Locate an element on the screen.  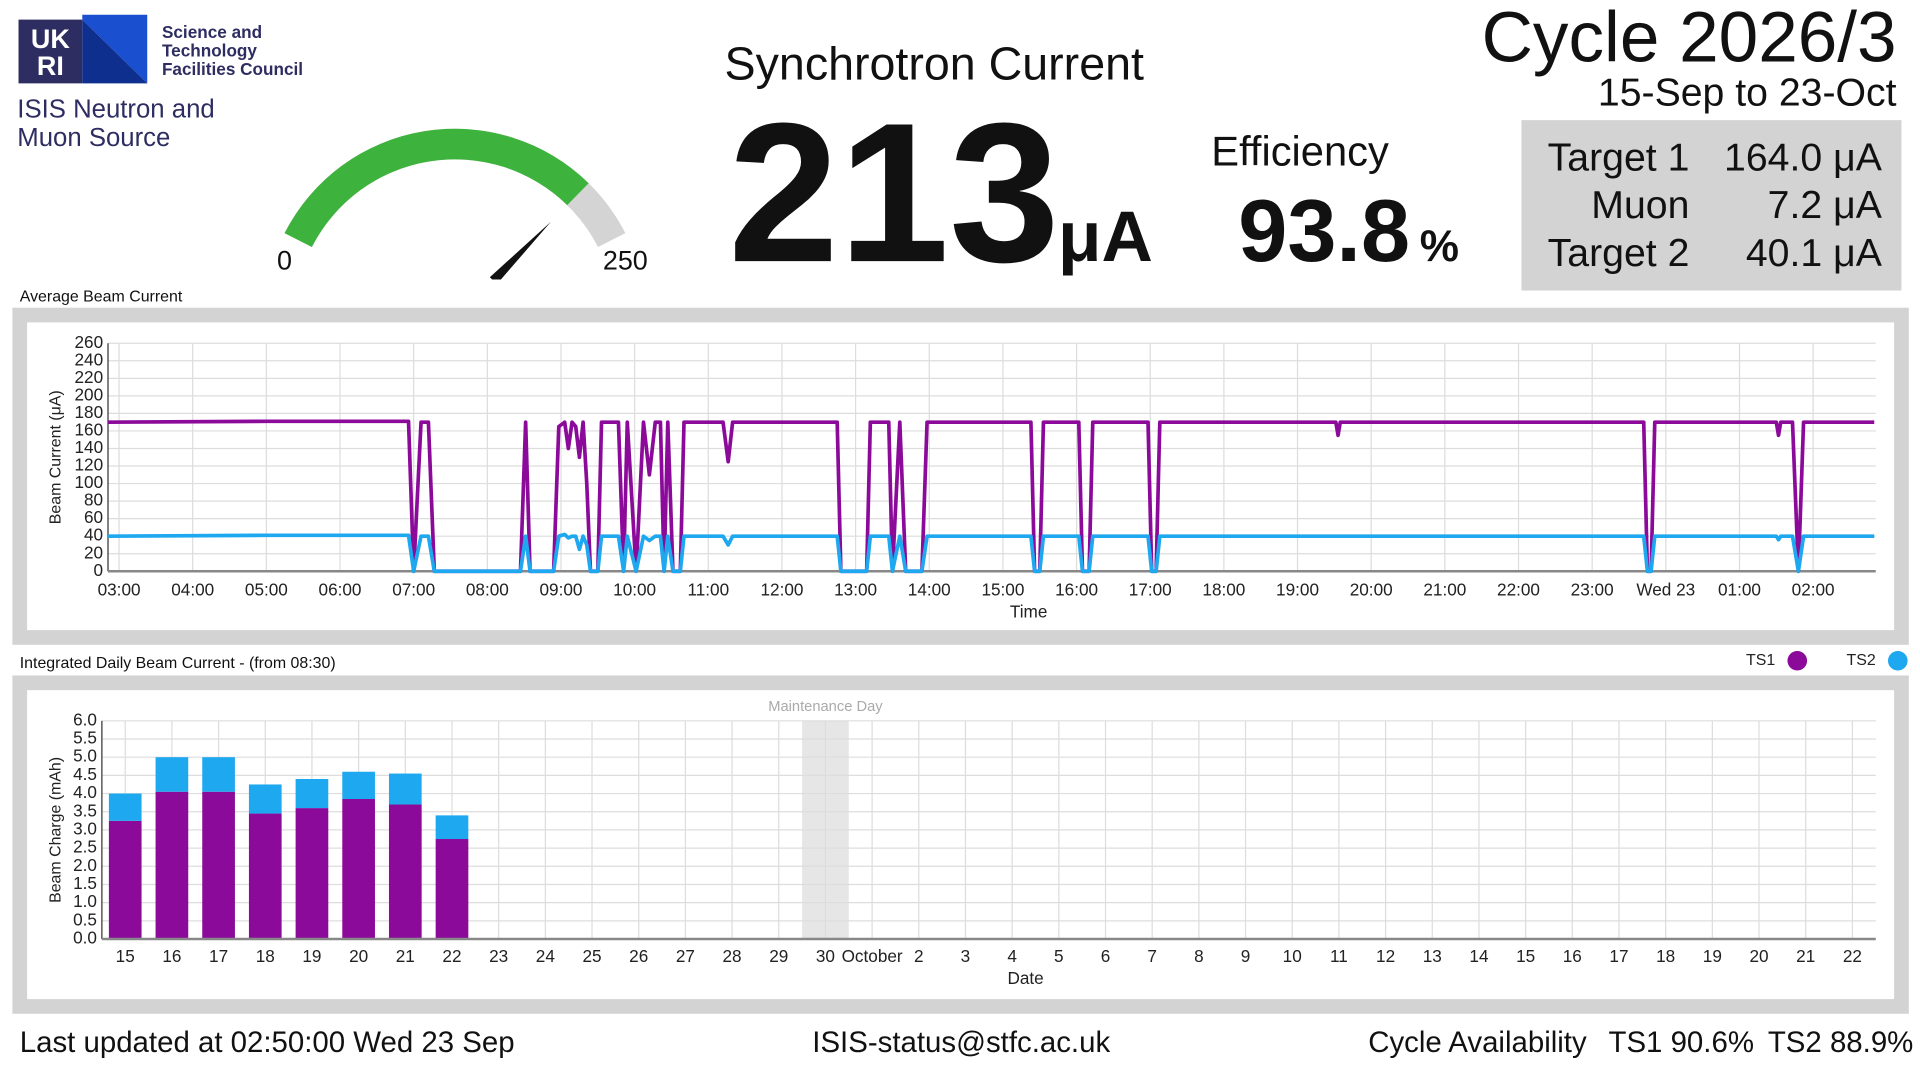
x-tick-label: 03:00 is located at coordinates (119, 589).